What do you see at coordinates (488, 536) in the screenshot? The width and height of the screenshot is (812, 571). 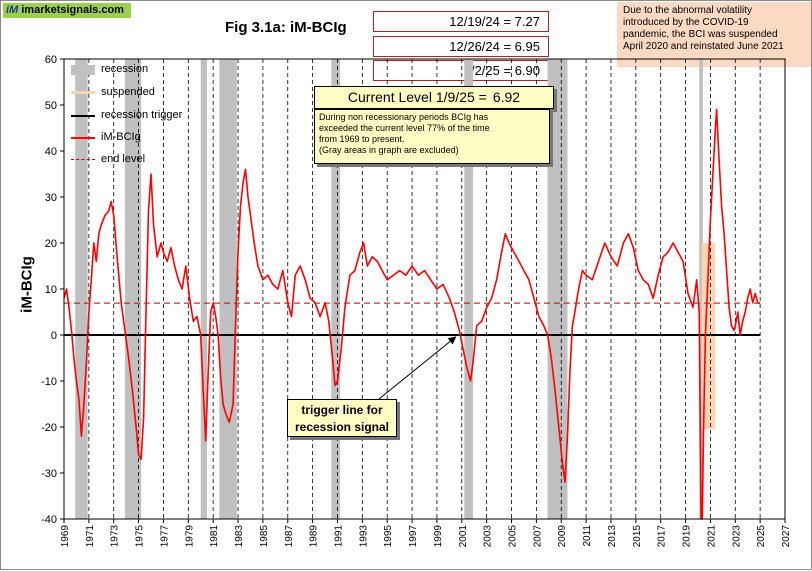 I see `x-tick-label: 2003` at bounding box center [488, 536].